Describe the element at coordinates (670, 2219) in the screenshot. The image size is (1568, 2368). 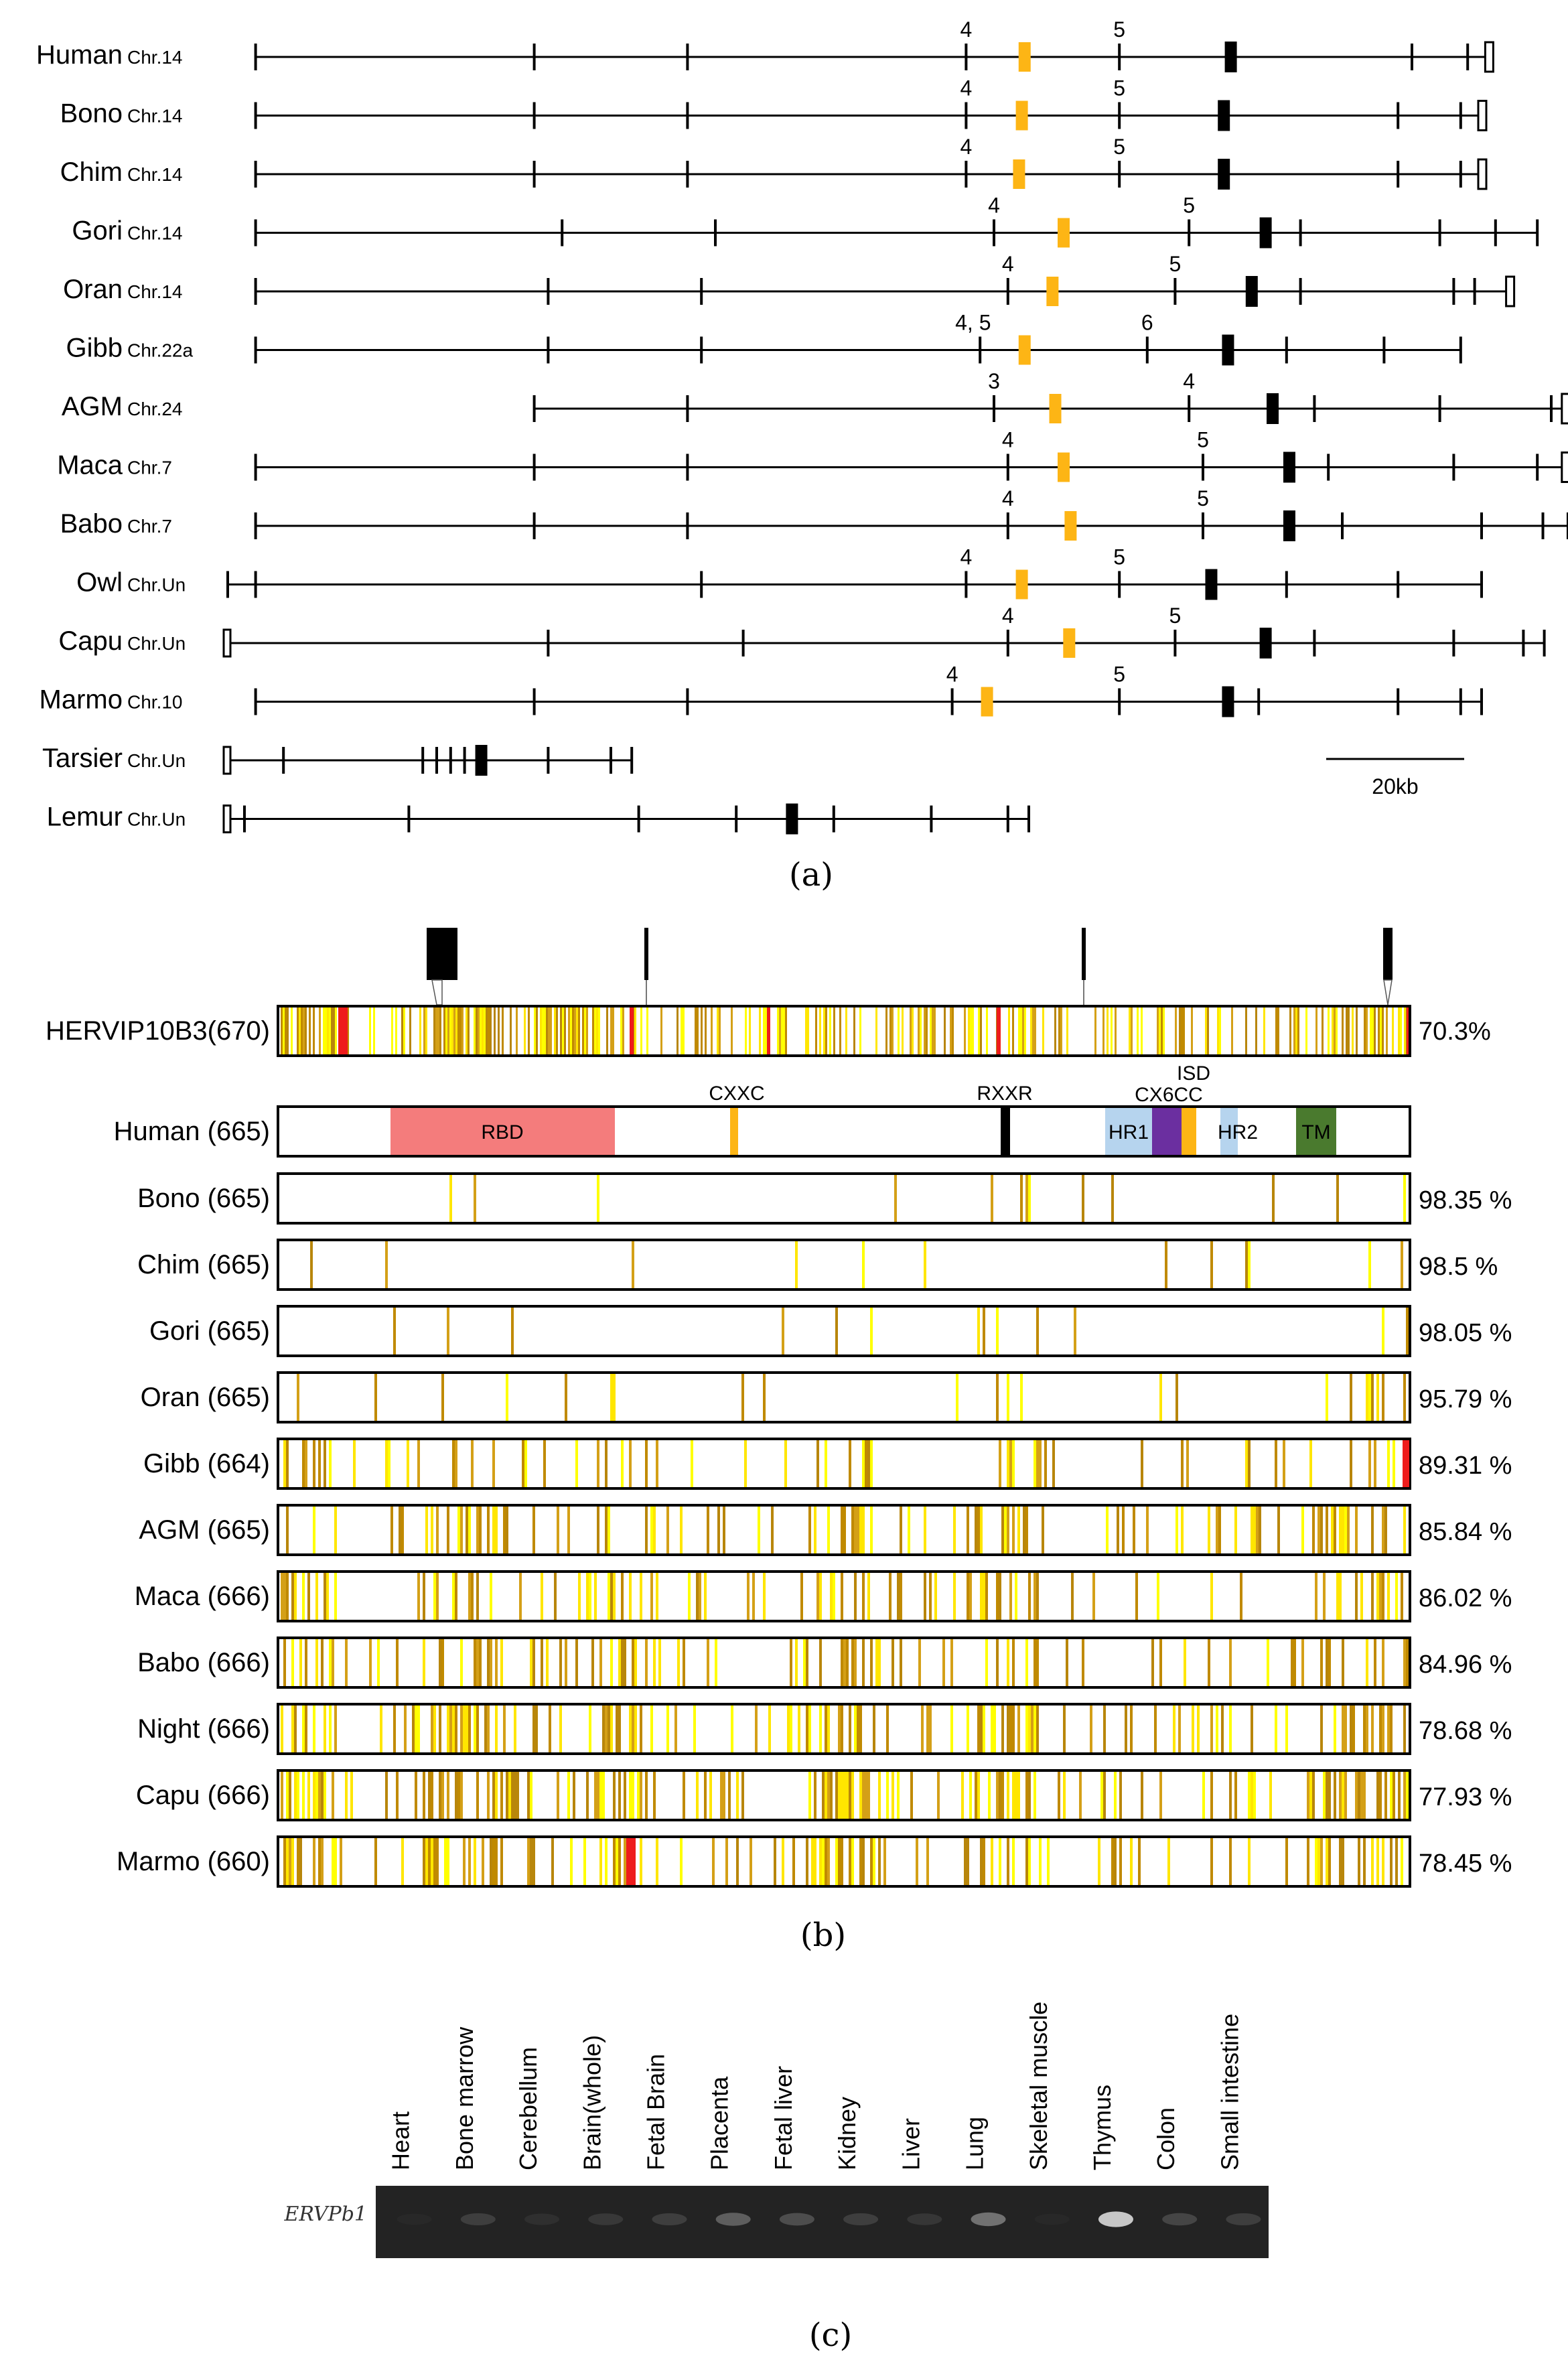
I see `gel-band` at that location.